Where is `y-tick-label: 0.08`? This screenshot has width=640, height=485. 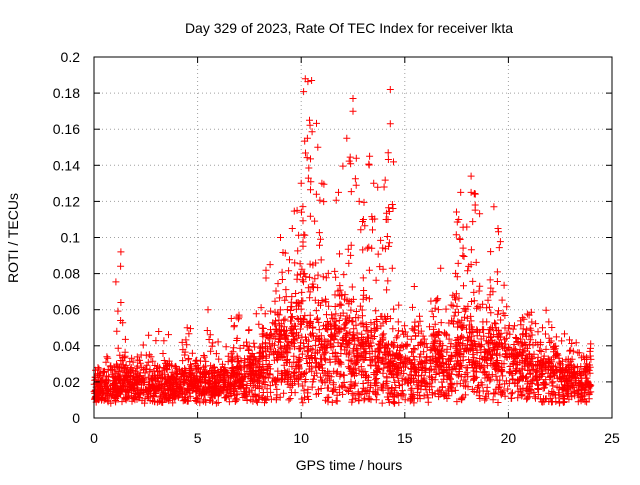 y-tick-label: 0.08 is located at coordinates (66, 274).